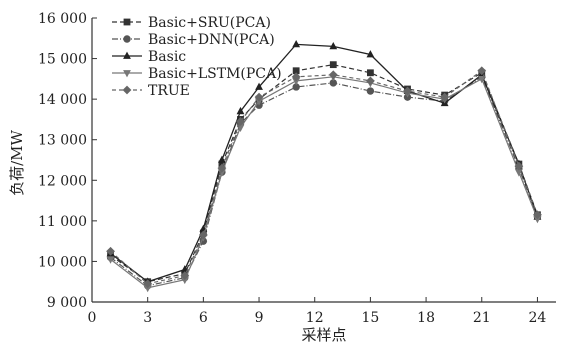  Describe the element at coordinates (203, 318) in the screenshot. I see `x-tick-label: 6` at that location.